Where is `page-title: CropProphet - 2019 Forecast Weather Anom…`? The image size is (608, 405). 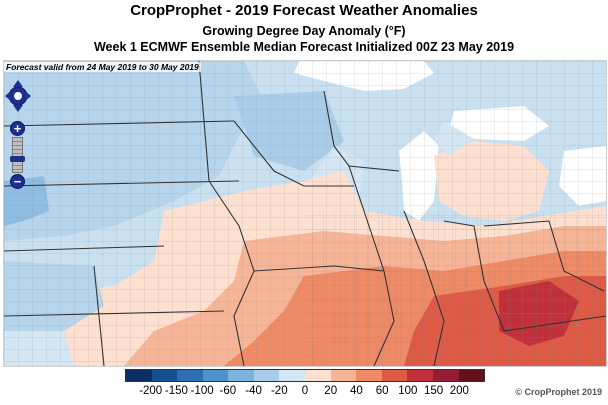
page-title: CropProphet - 2019 Forecast Weather Anom… is located at coordinates (304, 10).